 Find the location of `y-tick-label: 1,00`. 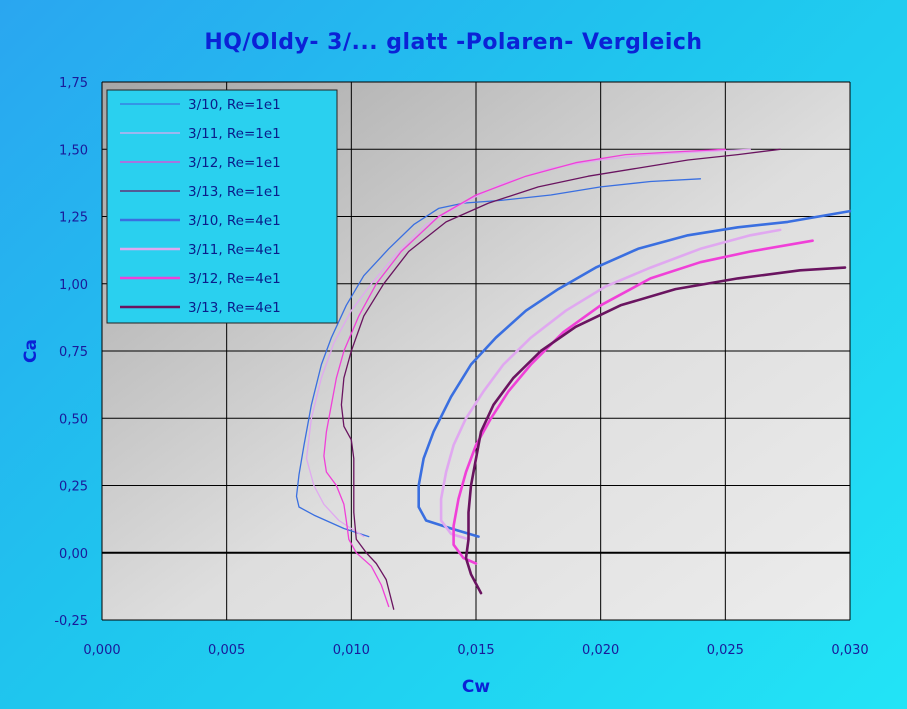

y-tick-label: 1,00 is located at coordinates (73, 285).